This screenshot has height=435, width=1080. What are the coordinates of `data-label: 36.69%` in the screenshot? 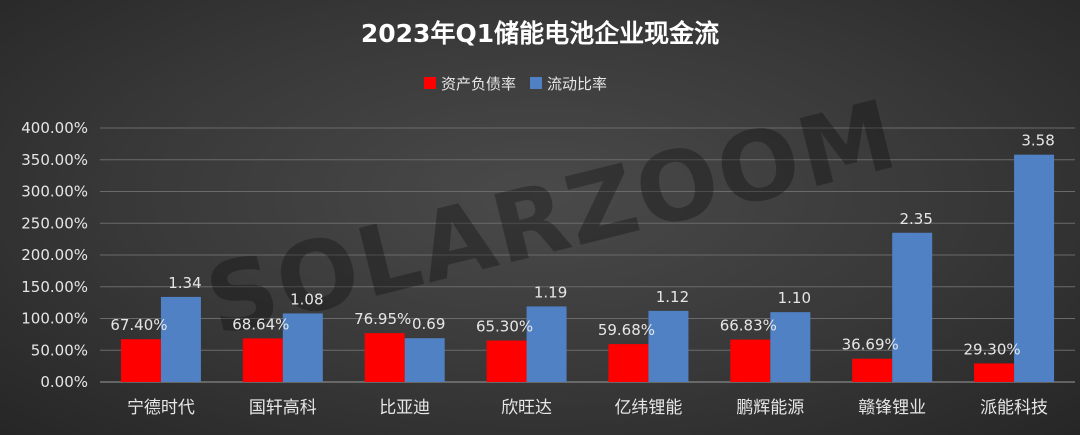 It's located at (870, 345).